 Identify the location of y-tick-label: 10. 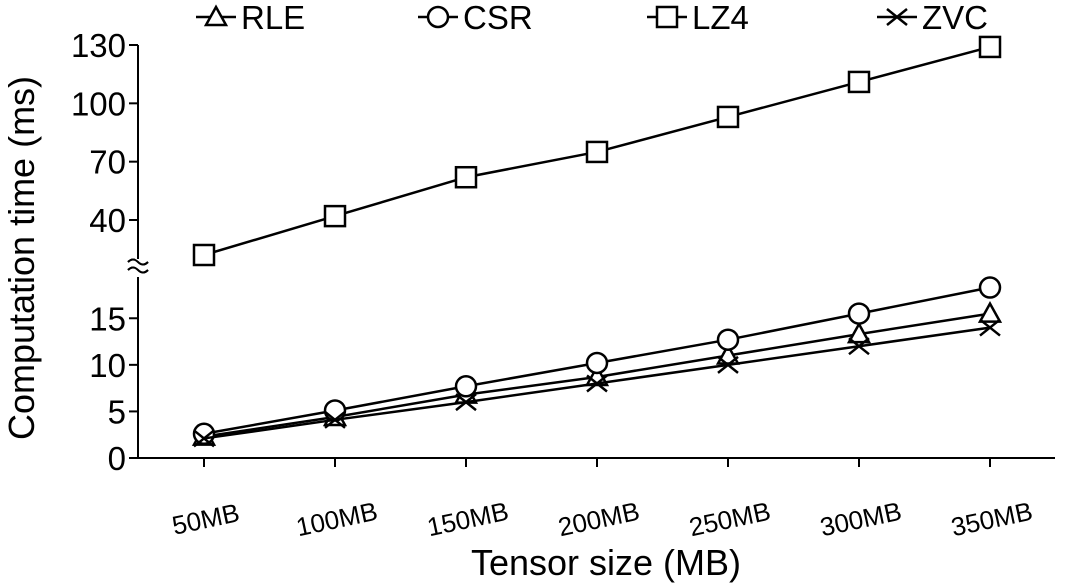
(107, 365).